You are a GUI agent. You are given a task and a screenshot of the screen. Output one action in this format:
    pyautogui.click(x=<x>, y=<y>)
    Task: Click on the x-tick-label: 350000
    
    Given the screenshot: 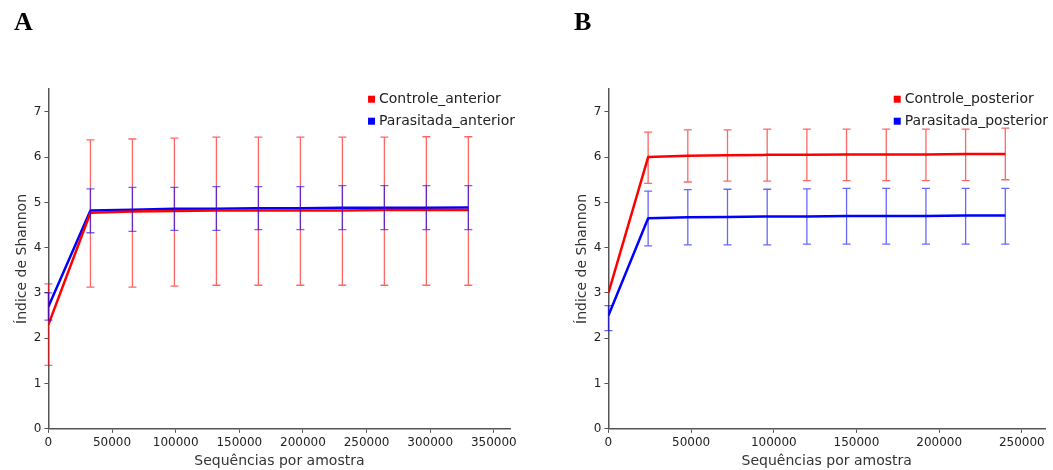 What is the action you would take?
    pyautogui.click(x=493, y=442)
    